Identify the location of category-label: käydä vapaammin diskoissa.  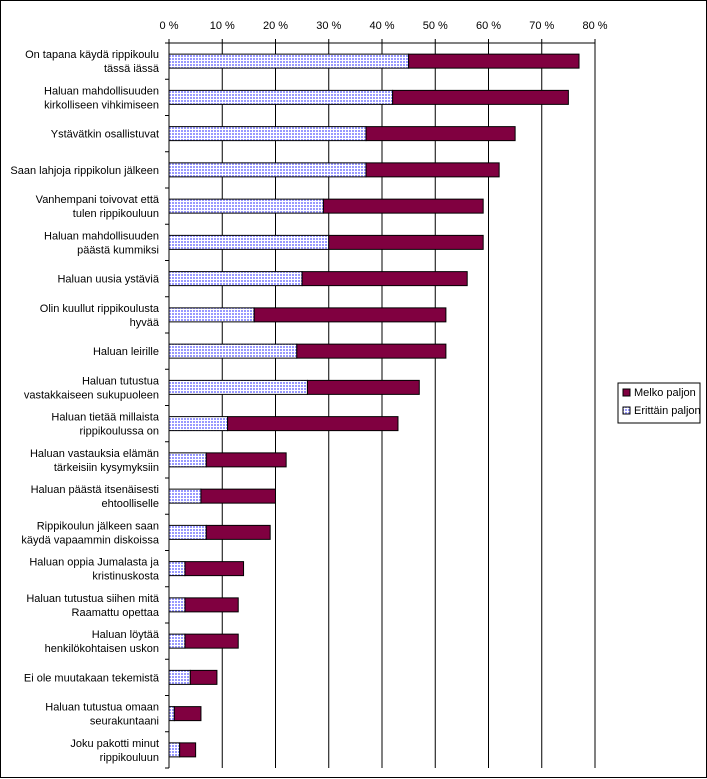
(90, 540).